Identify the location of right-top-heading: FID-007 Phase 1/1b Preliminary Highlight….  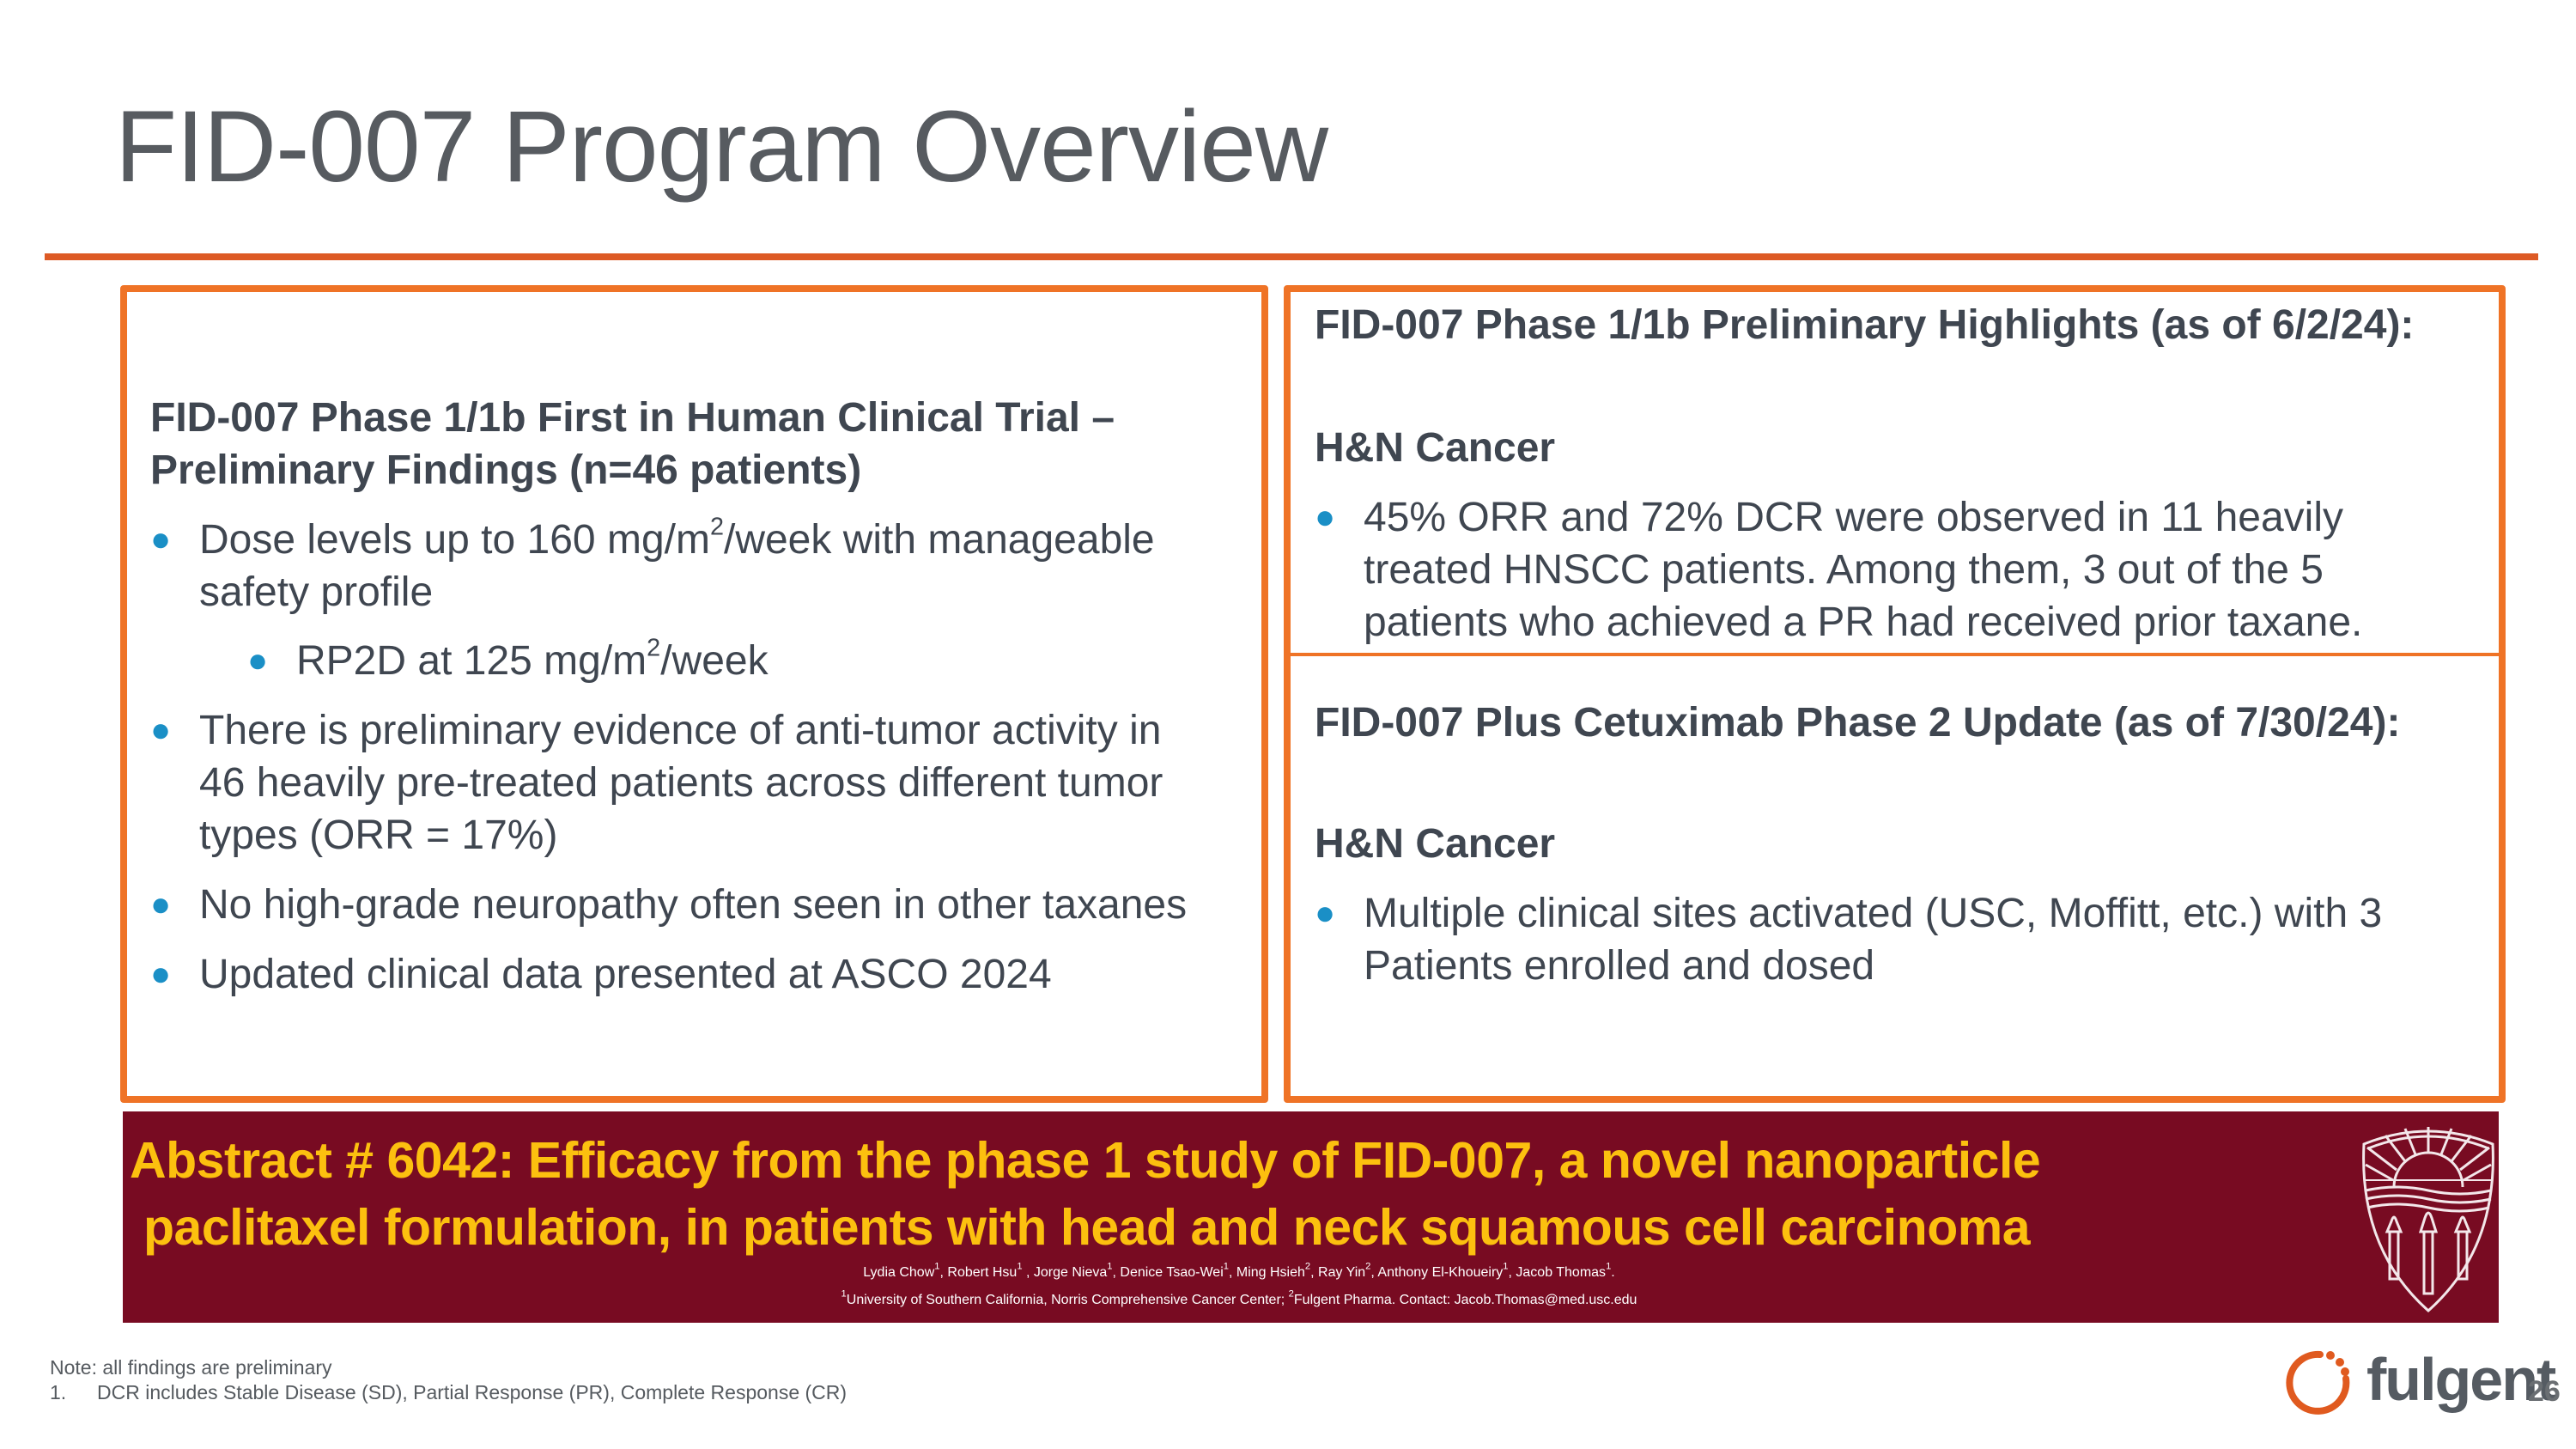
(1865, 325).